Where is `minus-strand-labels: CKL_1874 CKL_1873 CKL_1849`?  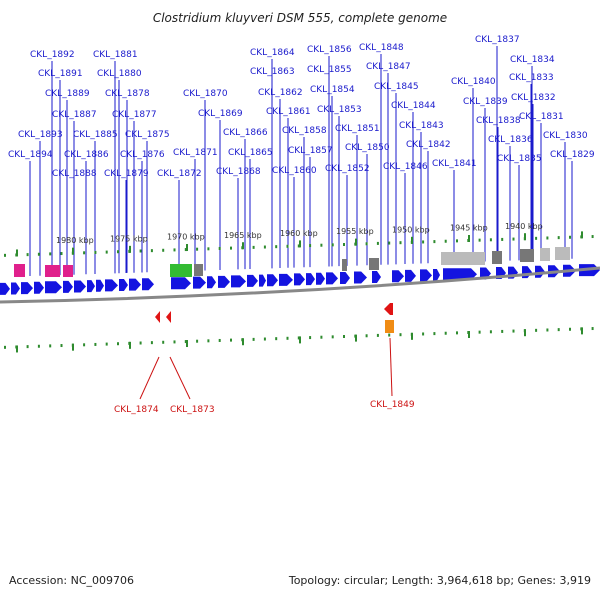
minus-strand-labels: CKL_1874 CKL_1873 CKL_1849 is located at coordinates (264, 407).